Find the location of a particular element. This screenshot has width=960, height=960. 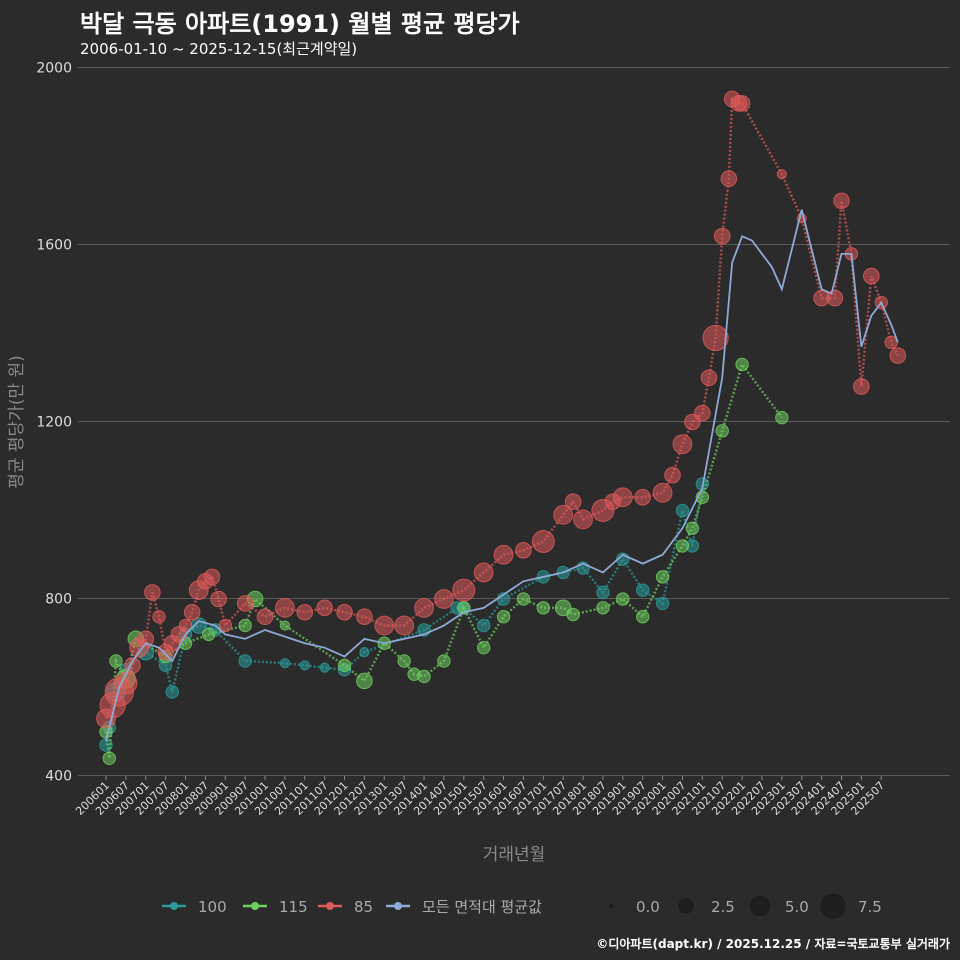

y-tick-label: 400 is located at coordinates (58, 777).